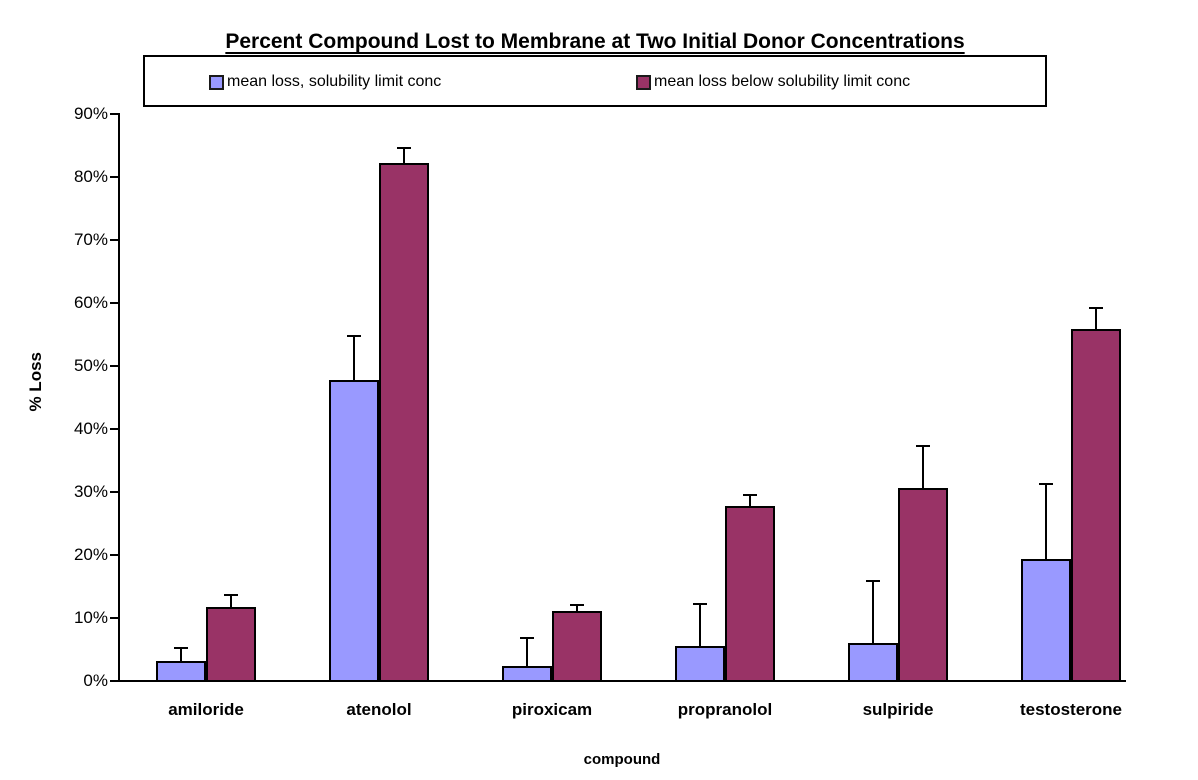 The height and width of the screenshot is (780, 1198). Describe the element at coordinates (379, 709) in the screenshot. I see `x-category-label: atenolol` at that location.